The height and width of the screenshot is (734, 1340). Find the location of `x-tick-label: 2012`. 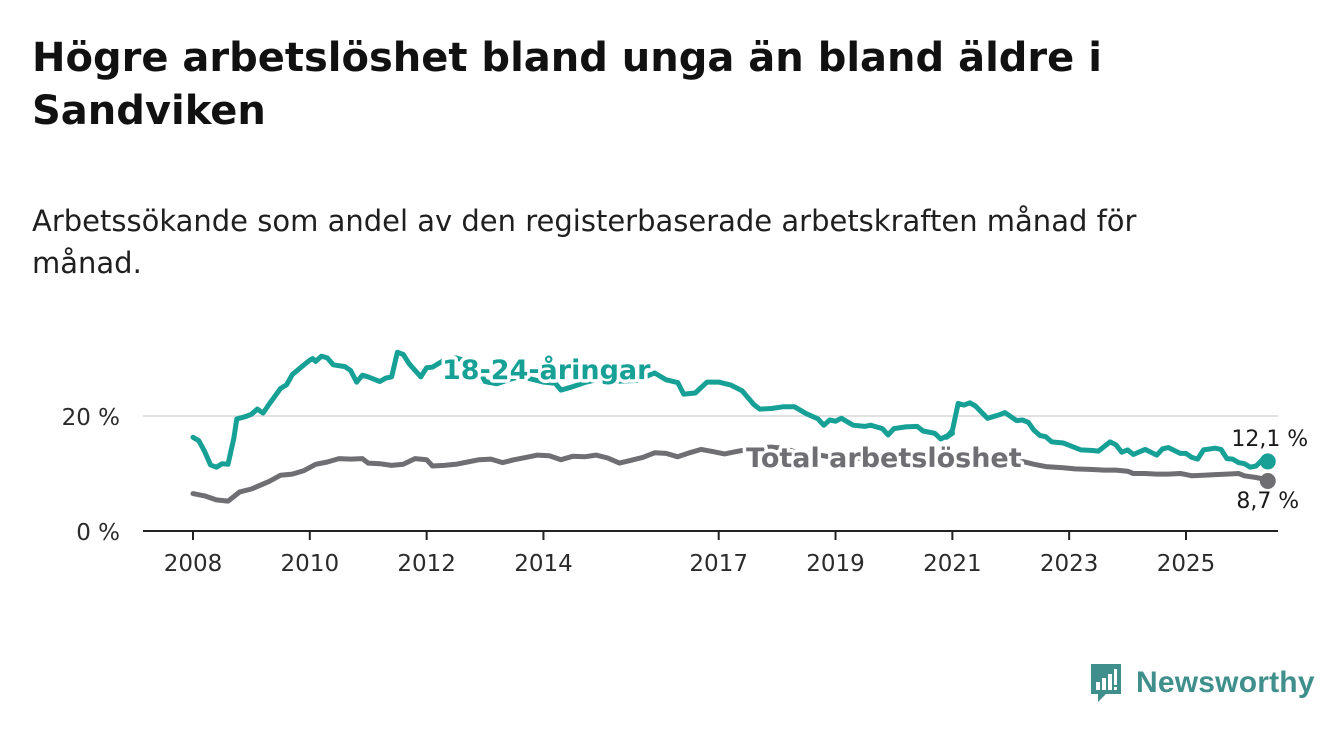

x-tick-label: 2012 is located at coordinates (426, 564).